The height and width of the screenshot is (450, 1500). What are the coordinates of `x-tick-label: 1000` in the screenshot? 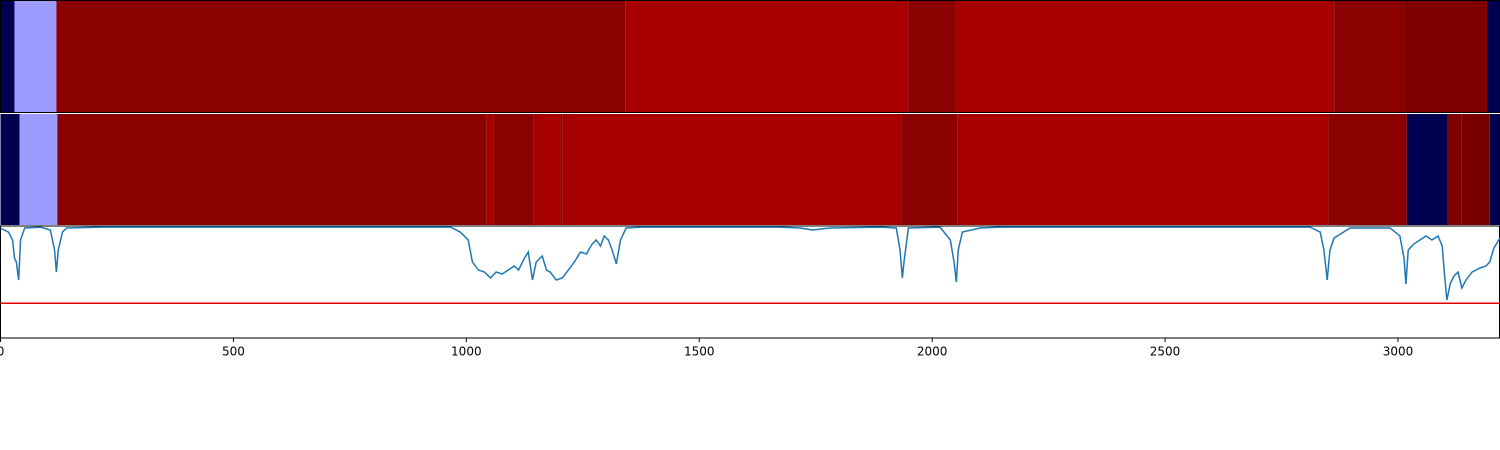 It's located at (466, 352).